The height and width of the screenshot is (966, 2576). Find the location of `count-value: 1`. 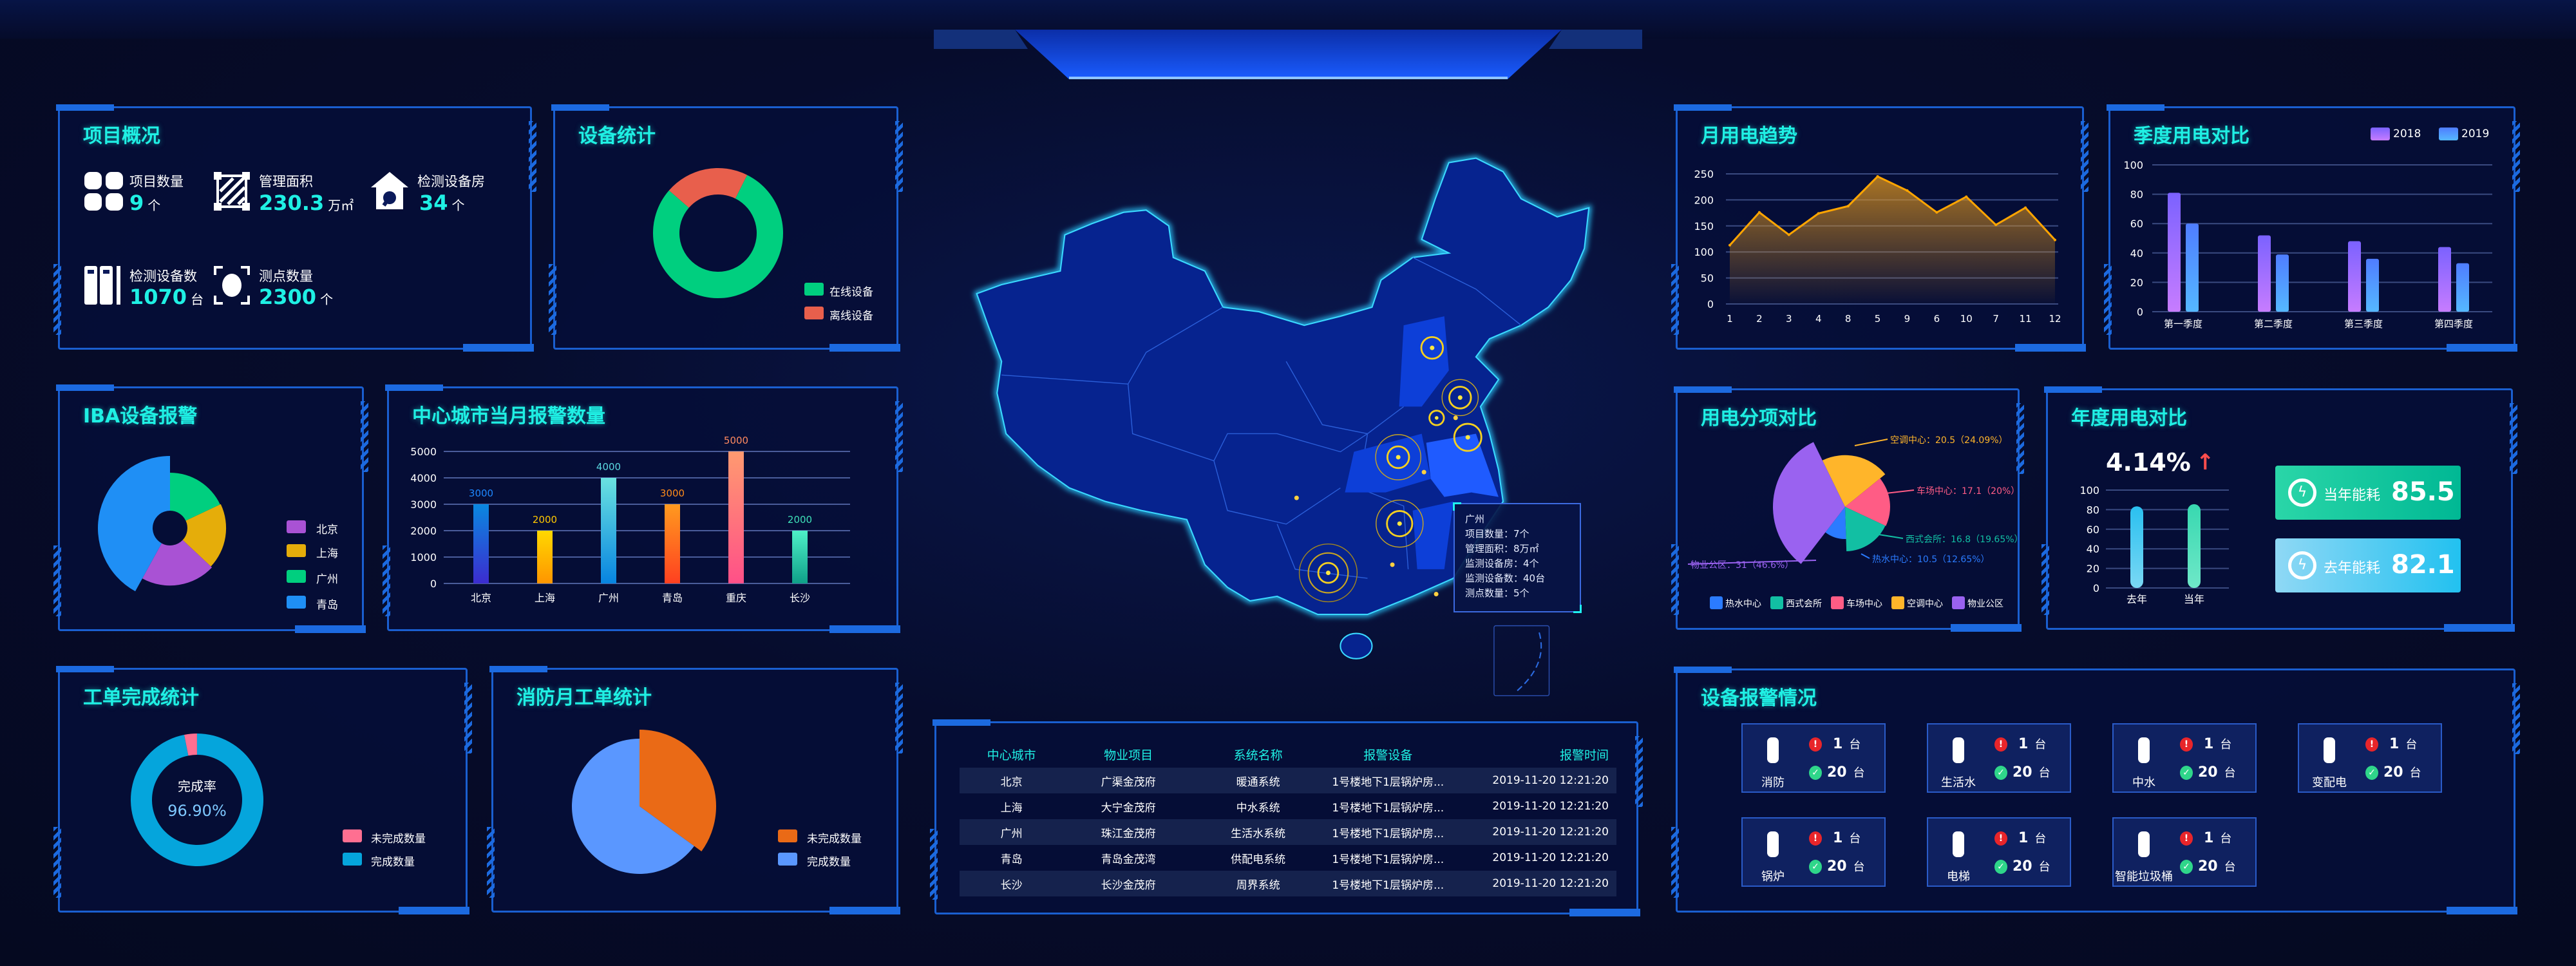

count-value: 1 is located at coordinates (2394, 744).